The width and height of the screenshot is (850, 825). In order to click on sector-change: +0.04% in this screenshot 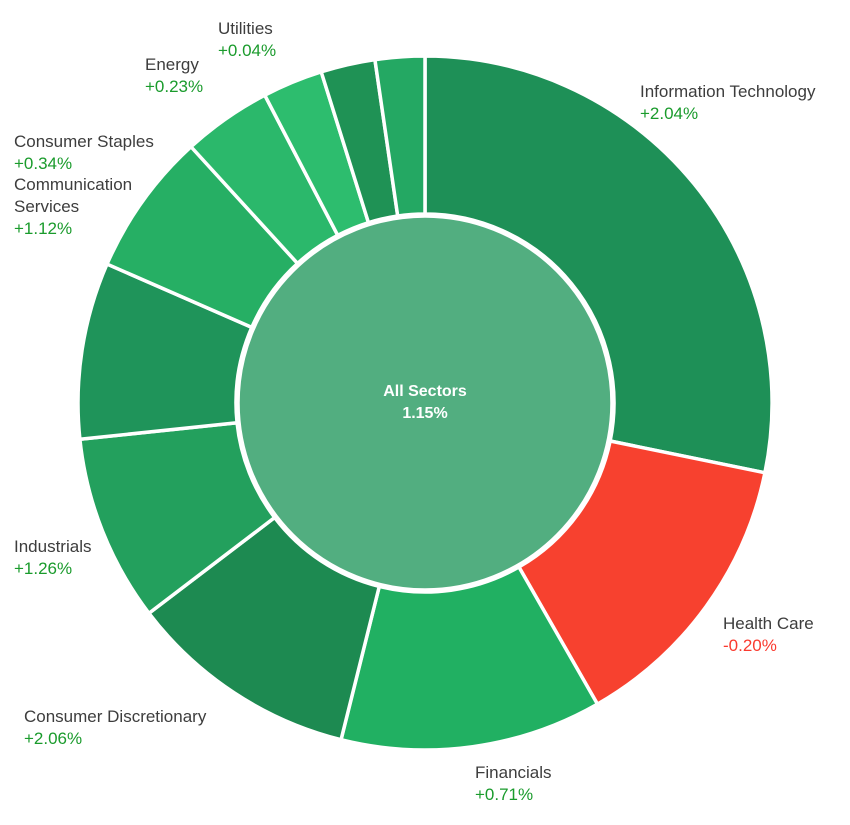, I will do `click(247, 50)`.